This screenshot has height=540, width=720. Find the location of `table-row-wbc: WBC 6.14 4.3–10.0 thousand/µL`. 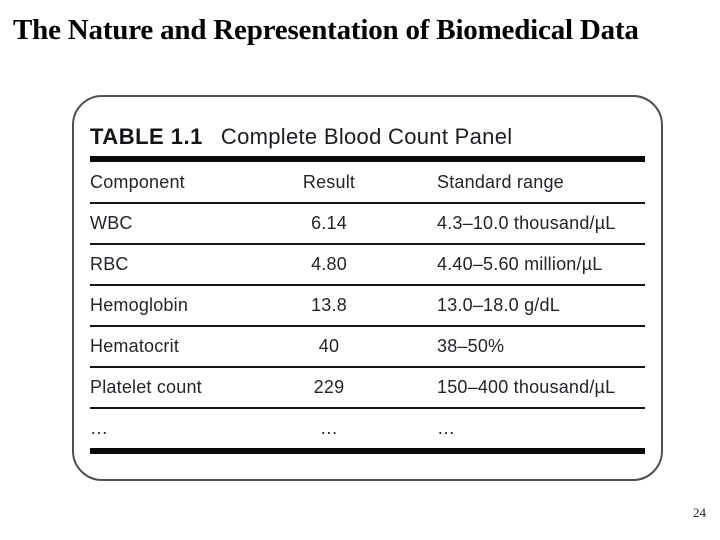

table-row-wbc: WBC 6.14 4.3–10.0 thousand/µL is located at coordinates (367, 223).